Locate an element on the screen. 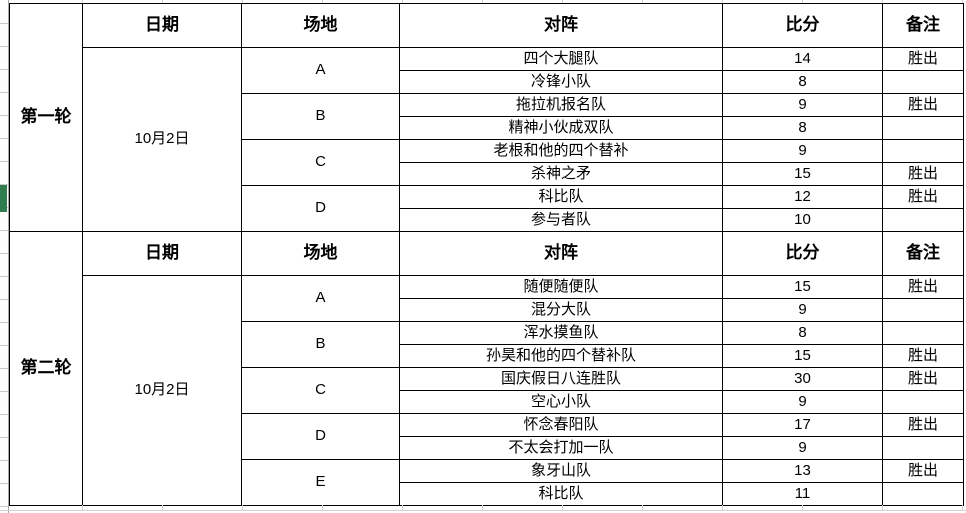 Image resolution: width=966 pixels, height=513 pixels. round-2-header-score-cell: 比分 is located at coordinates (802, 253).